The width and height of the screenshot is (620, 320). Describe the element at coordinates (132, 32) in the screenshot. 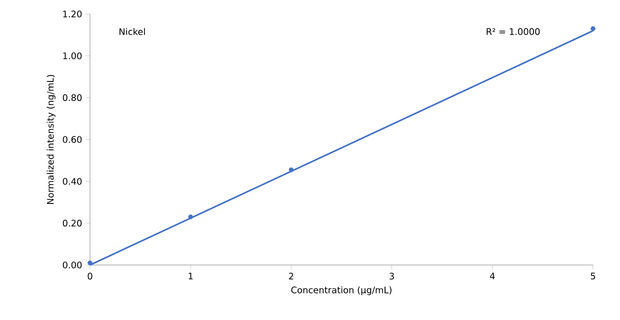

I see `annotation: Nickel` at that location.